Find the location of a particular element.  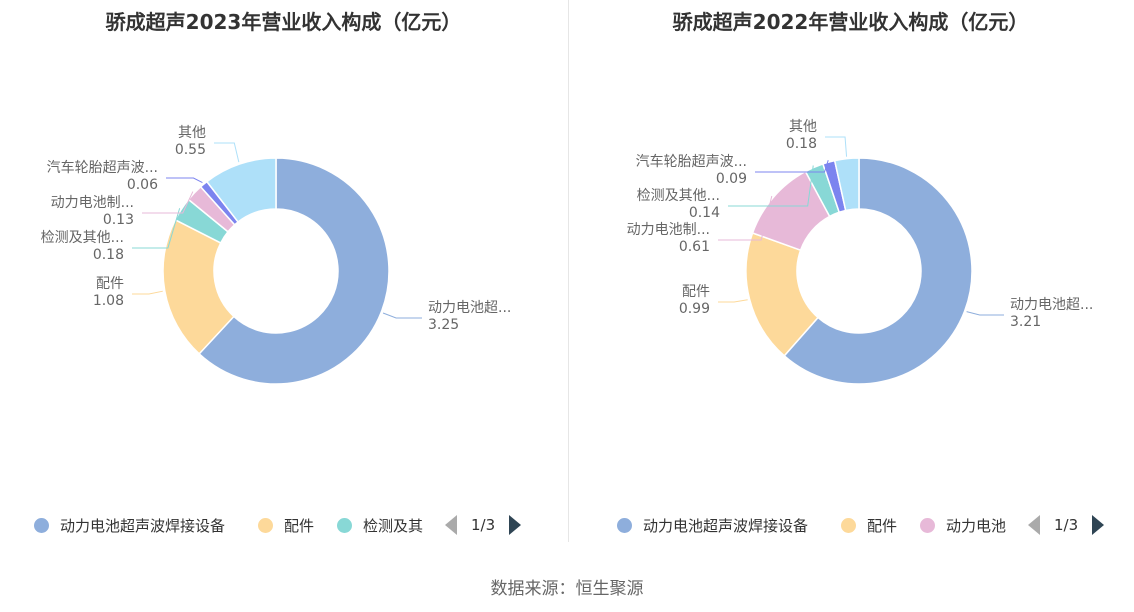

slice-value-label: 0.61 is located at coordinates (694, 247).